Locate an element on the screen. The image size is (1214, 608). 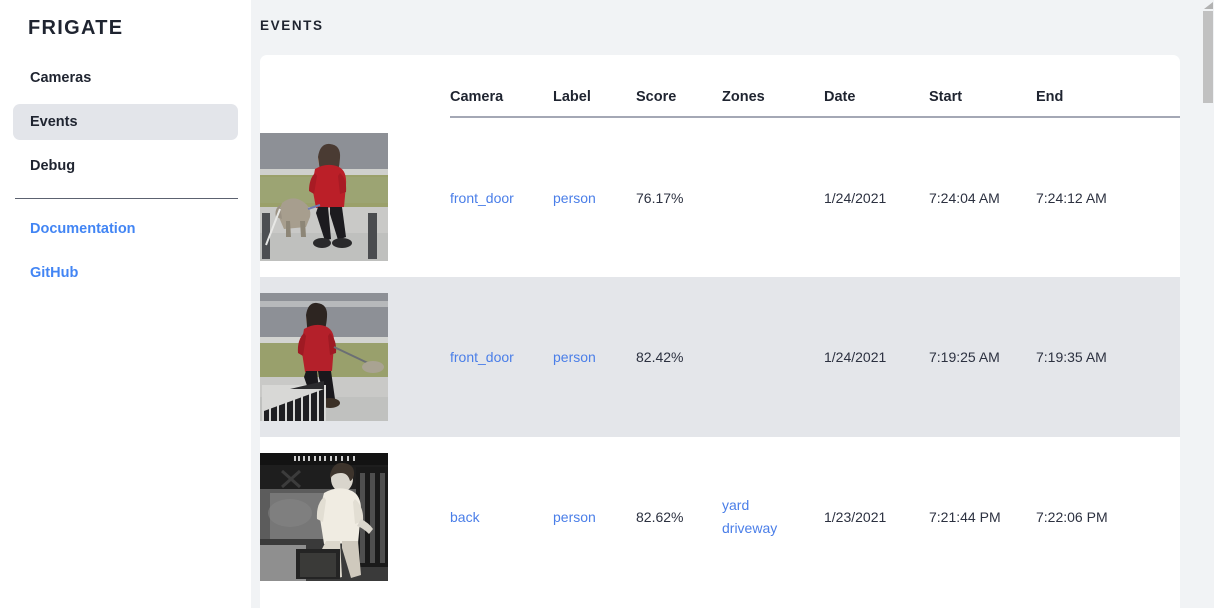
app-brand-title: FRIGATE is located at coordinates (76, 28).